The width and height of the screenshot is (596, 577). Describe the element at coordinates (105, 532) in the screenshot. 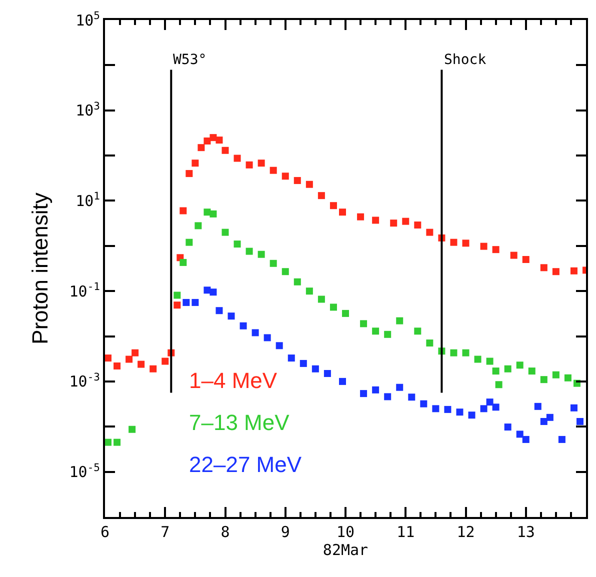

I see `x-tick-label: 6` at that location.